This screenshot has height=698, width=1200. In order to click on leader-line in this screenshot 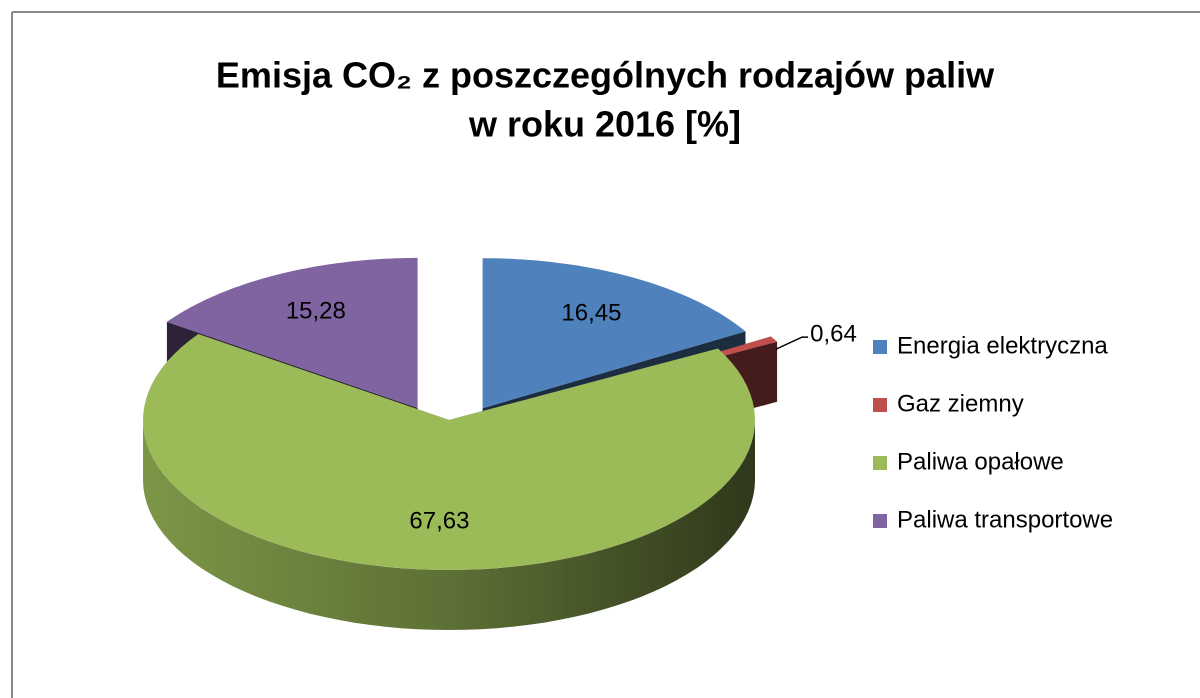, I will do `click(792, 343)`.